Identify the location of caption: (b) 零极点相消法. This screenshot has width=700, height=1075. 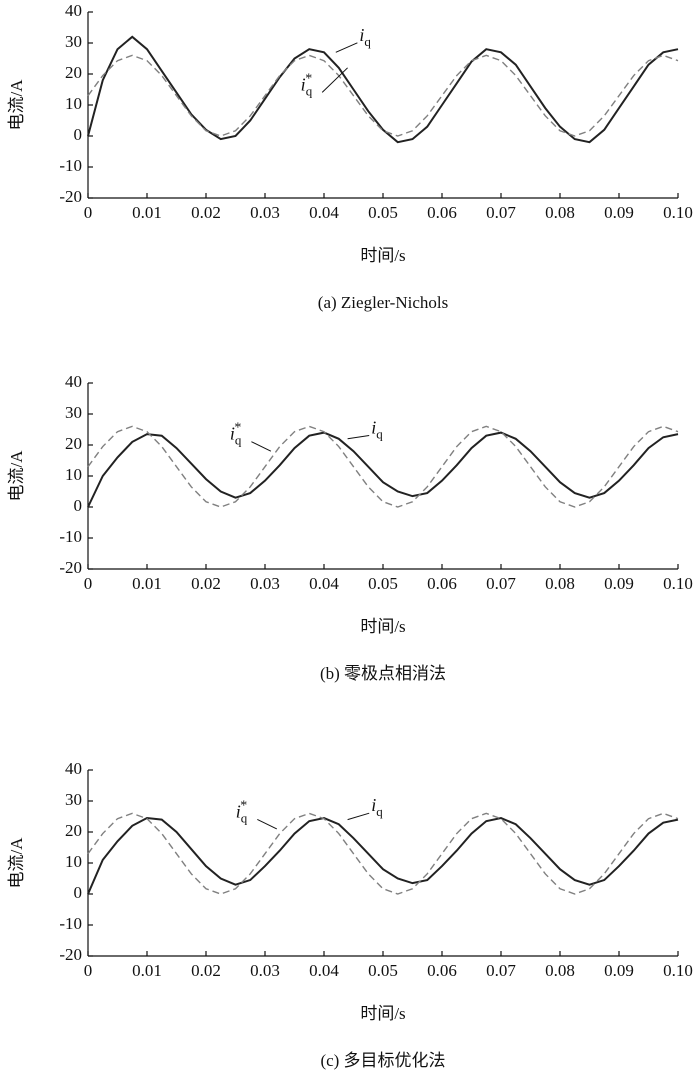
(383, 673).